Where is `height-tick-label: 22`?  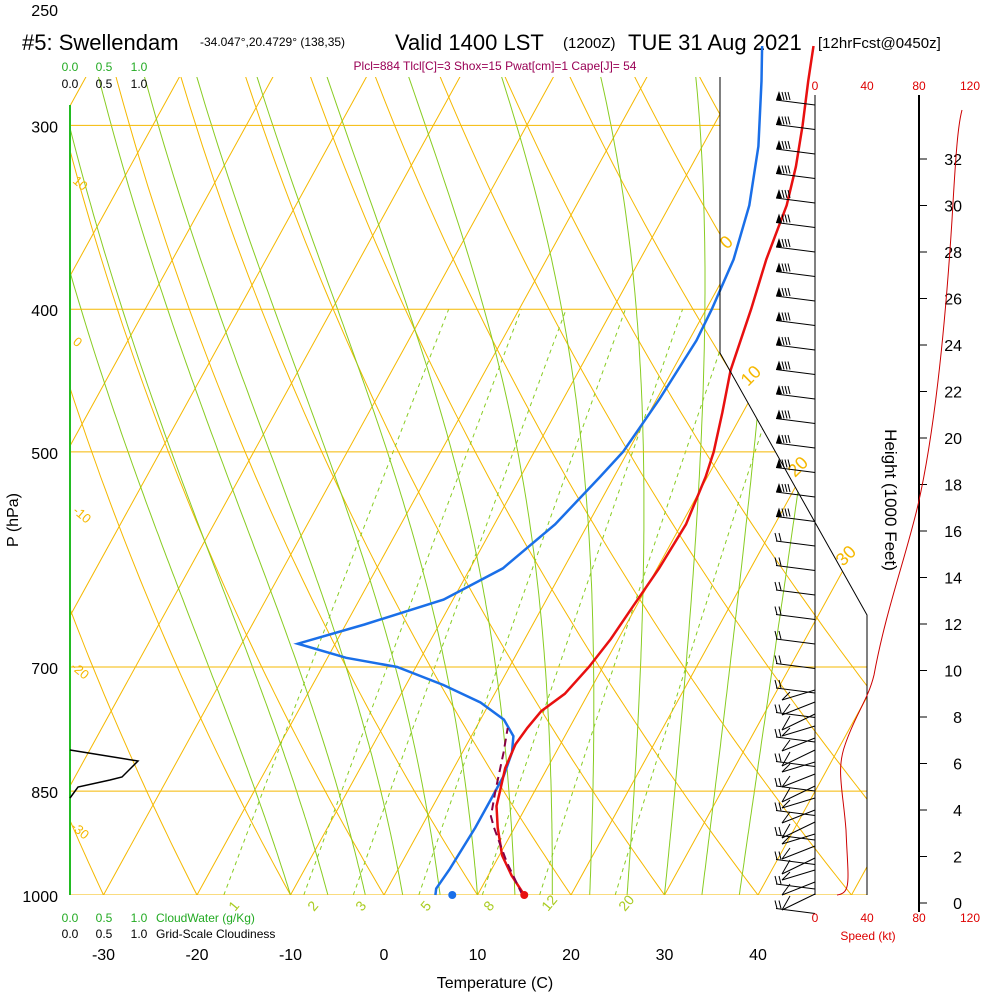
height-tick-label: 22 is located at coordinates (953, 393).